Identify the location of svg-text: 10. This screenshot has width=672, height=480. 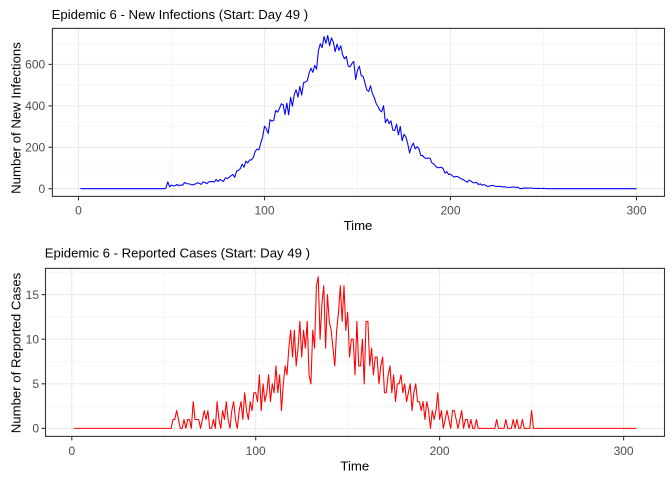
(33, 339).